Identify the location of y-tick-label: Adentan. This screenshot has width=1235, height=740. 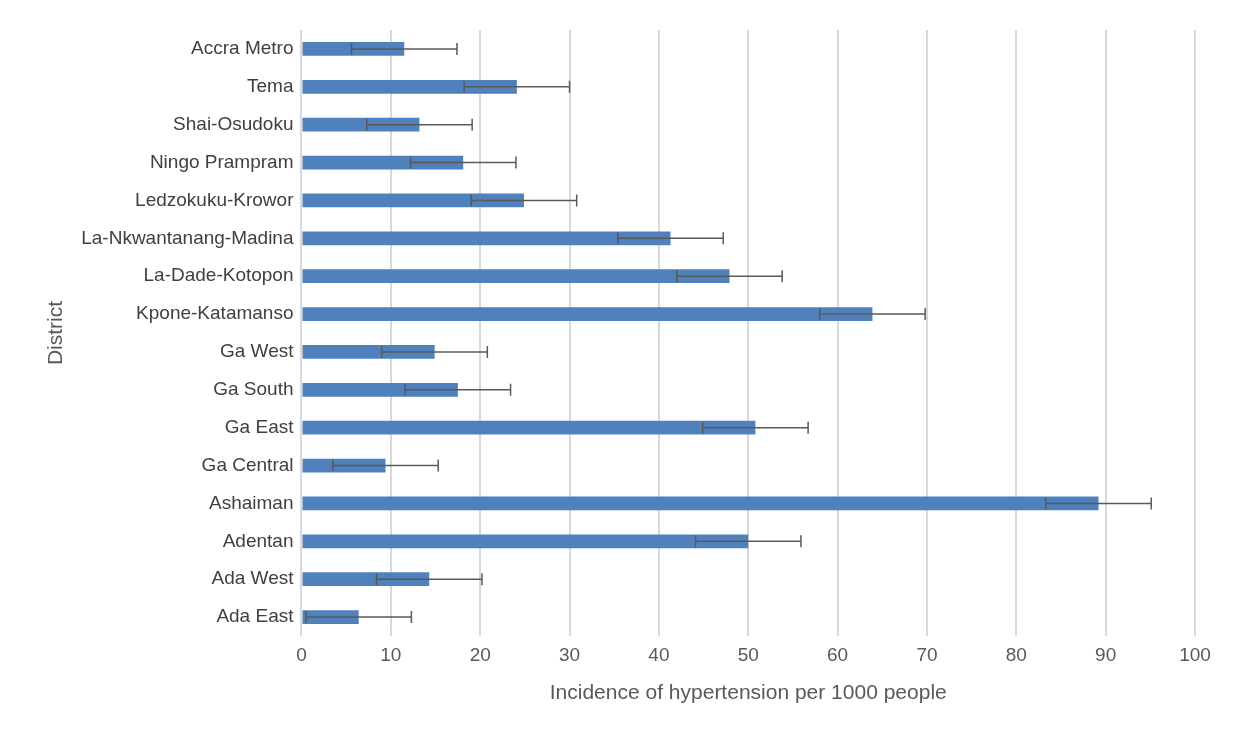
(258, 540).